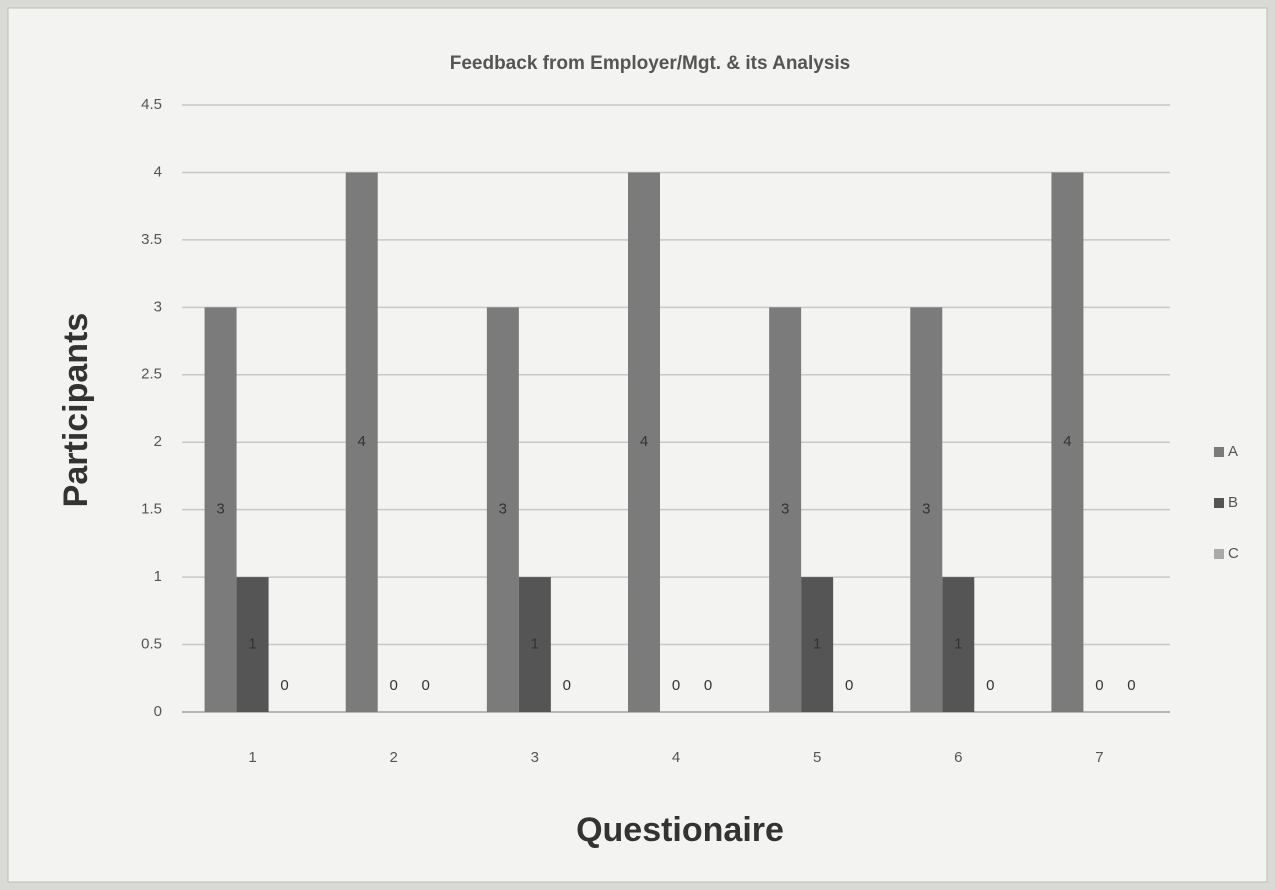 The width and height of the screenshot is (1275, 890). What do you see at coordinates (151, 509) in the screenshot?
I see `y-tick-label: 1.5` at bounding box center [151, 509].